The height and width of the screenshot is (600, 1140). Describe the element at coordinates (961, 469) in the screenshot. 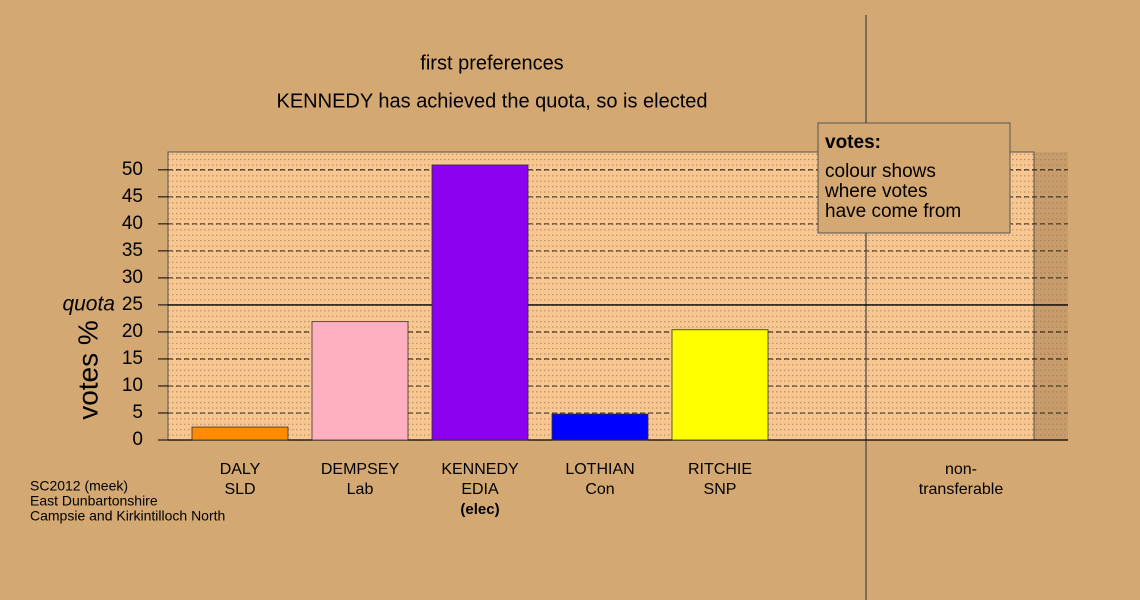

I see `x-tick-label: non-` at that location.